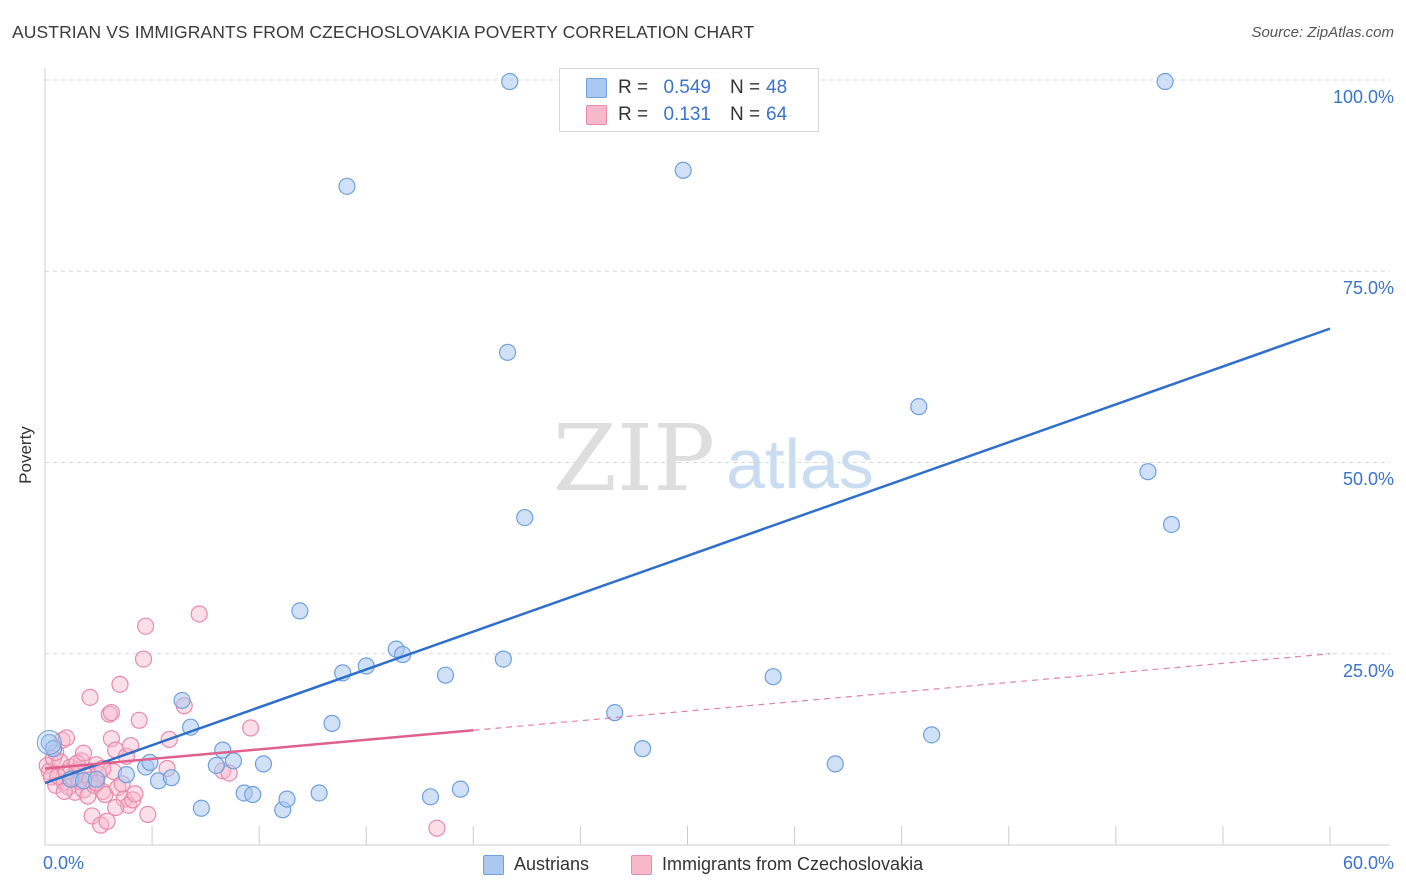 The height and width of the screenshot is (892, 1406). I want to click on y-tick-25: 25.0%, so click(1368, 671).